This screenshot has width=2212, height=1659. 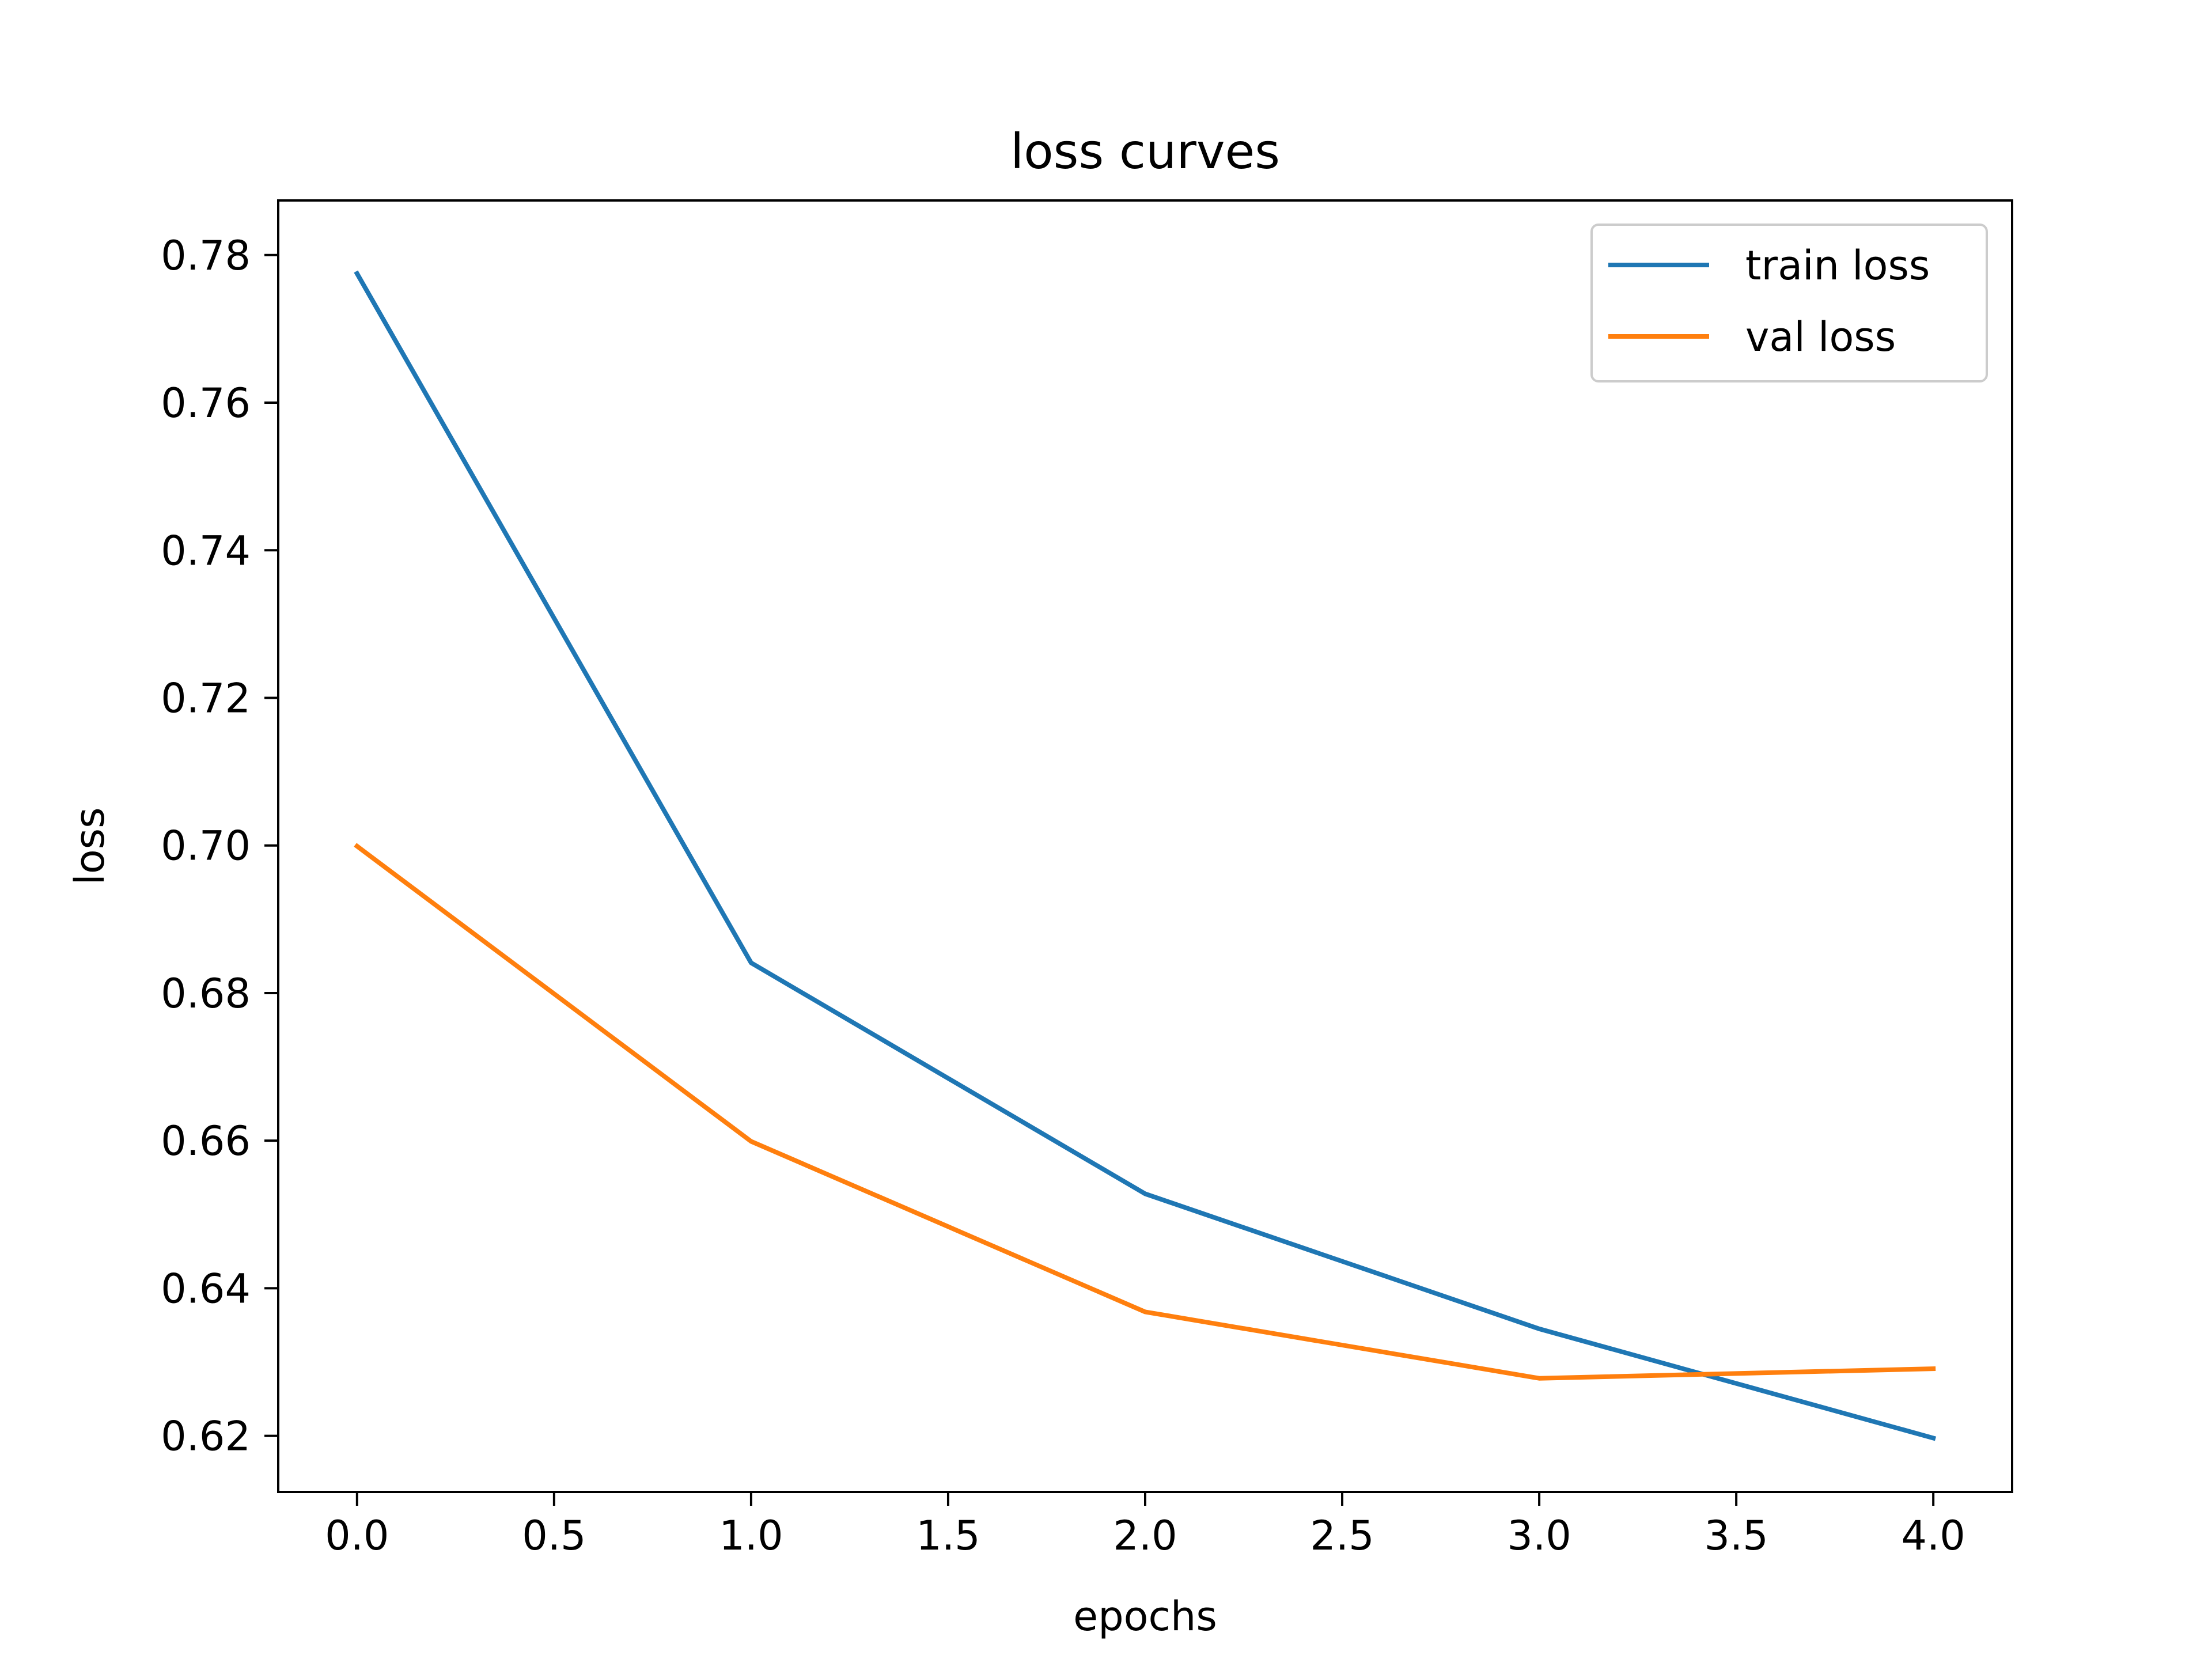 I want to click on legend: train loss val loss, so click(x=1789, y=303).